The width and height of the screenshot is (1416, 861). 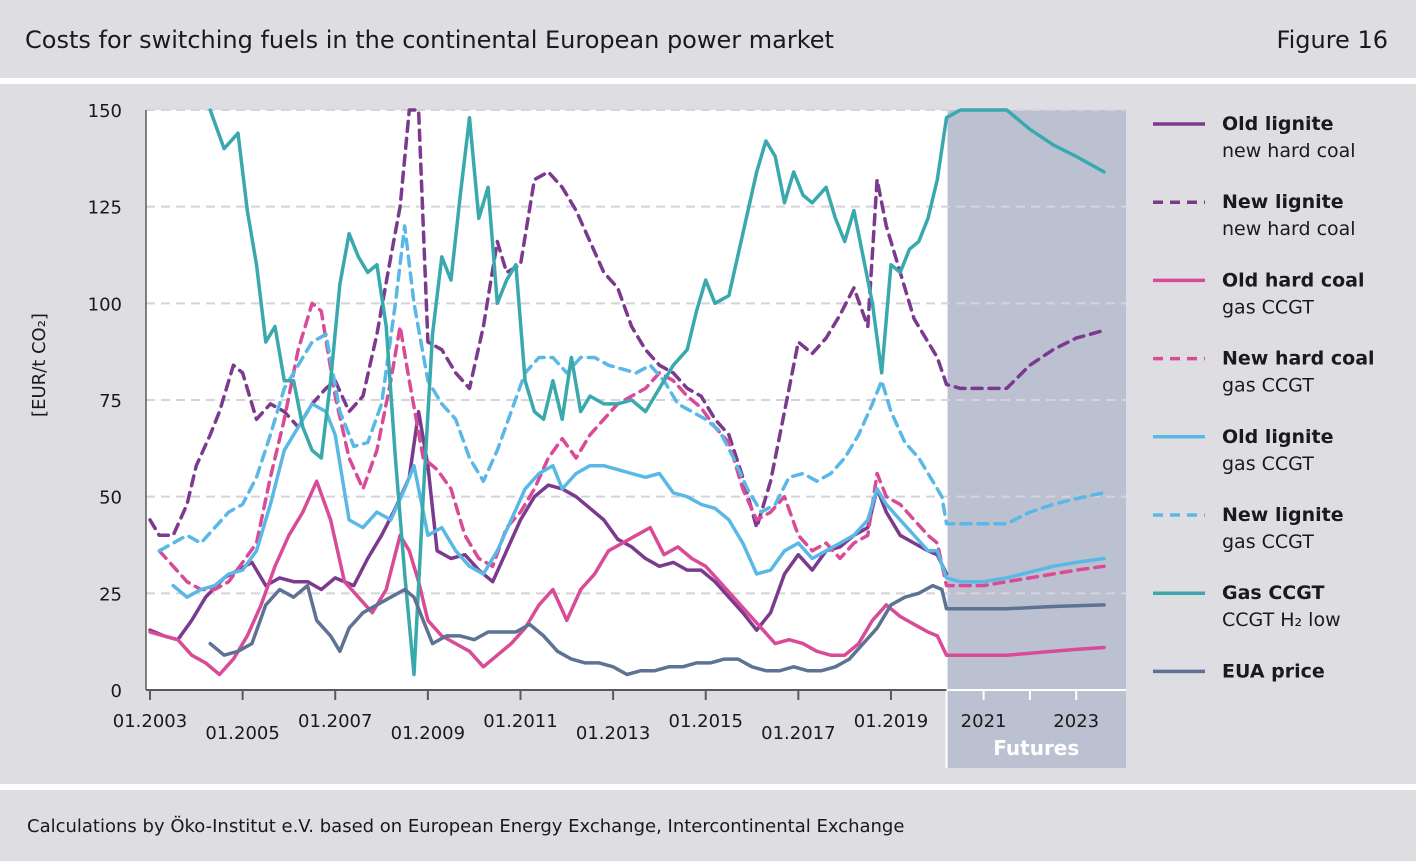 What do you see at coordinates (1076, 721) in the screenshot?
I see `x-tick-label: 2023` at bounding box center [1076, 721].